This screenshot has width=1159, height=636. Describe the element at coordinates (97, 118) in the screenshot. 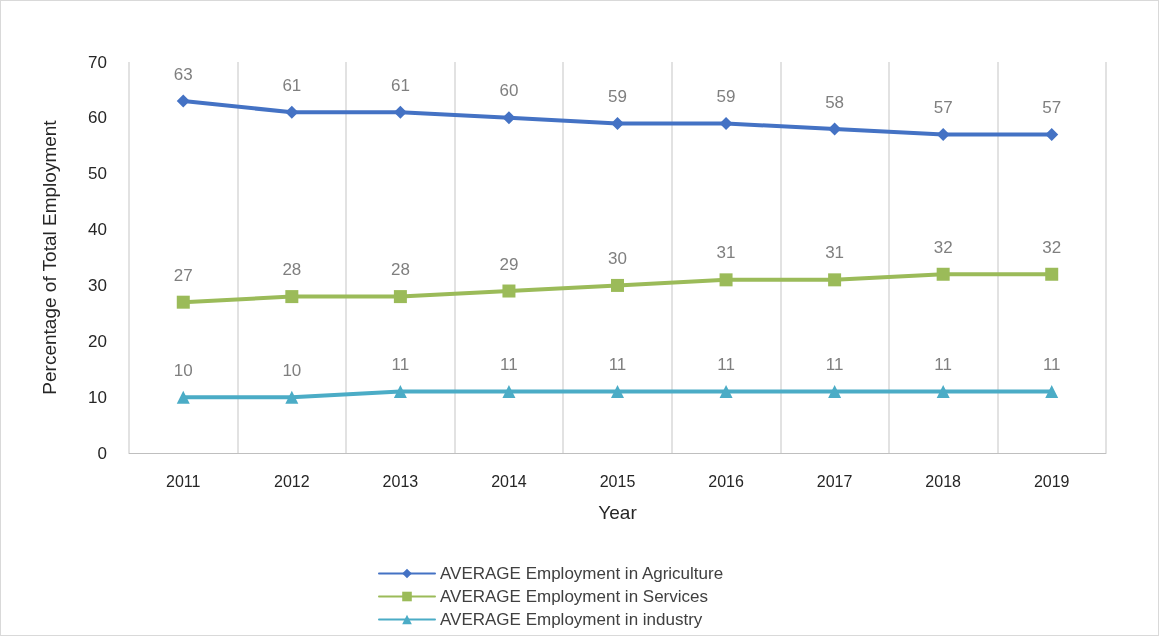

I see `y-tick-label: 60` at that location.